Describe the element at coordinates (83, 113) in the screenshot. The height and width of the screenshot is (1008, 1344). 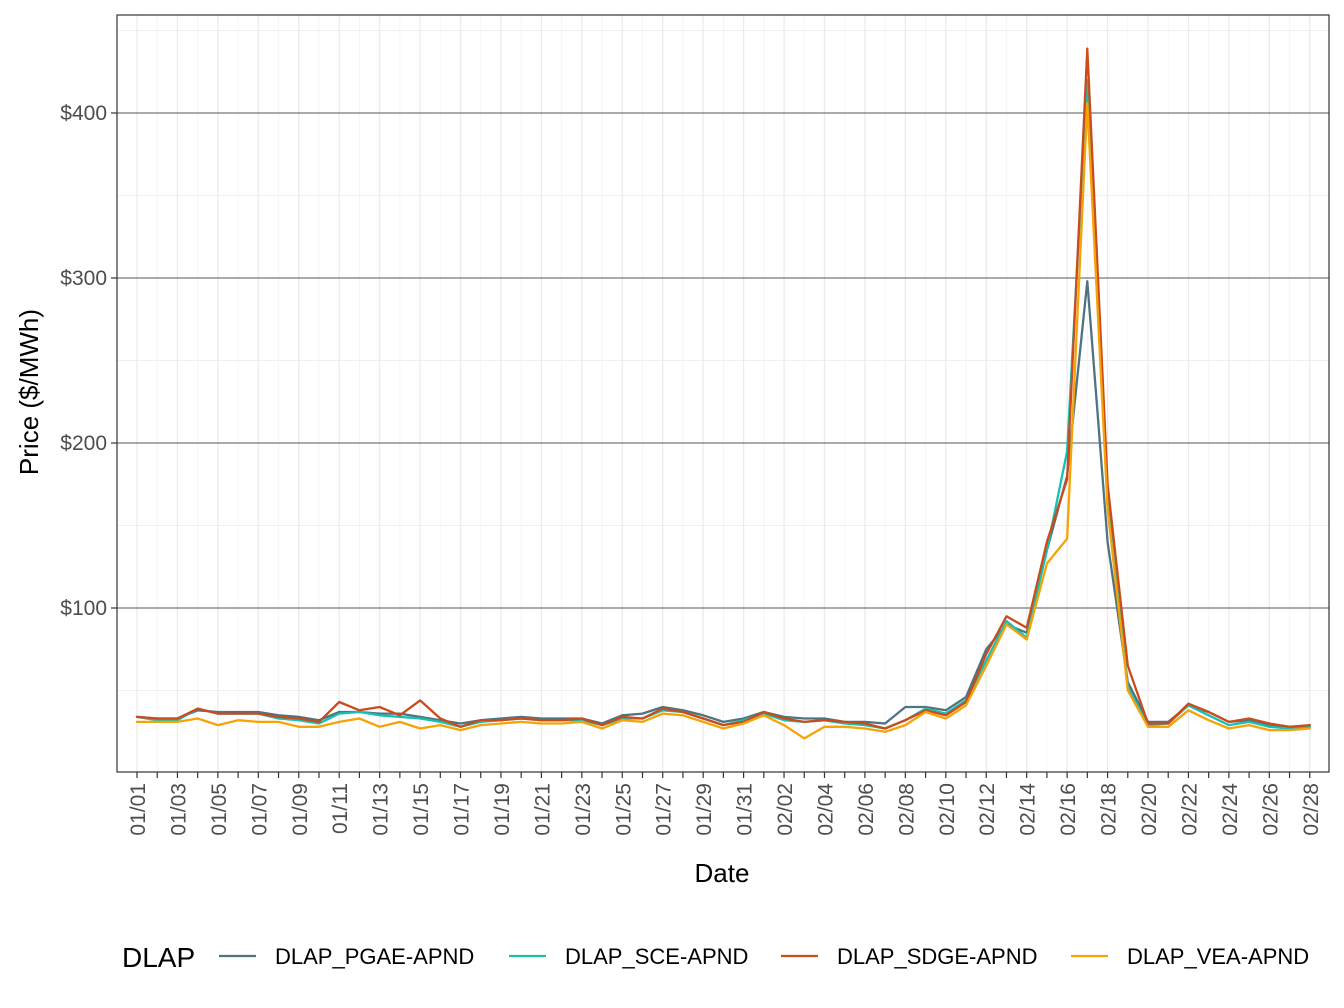
I see `y-tick-label: $400` at that location.